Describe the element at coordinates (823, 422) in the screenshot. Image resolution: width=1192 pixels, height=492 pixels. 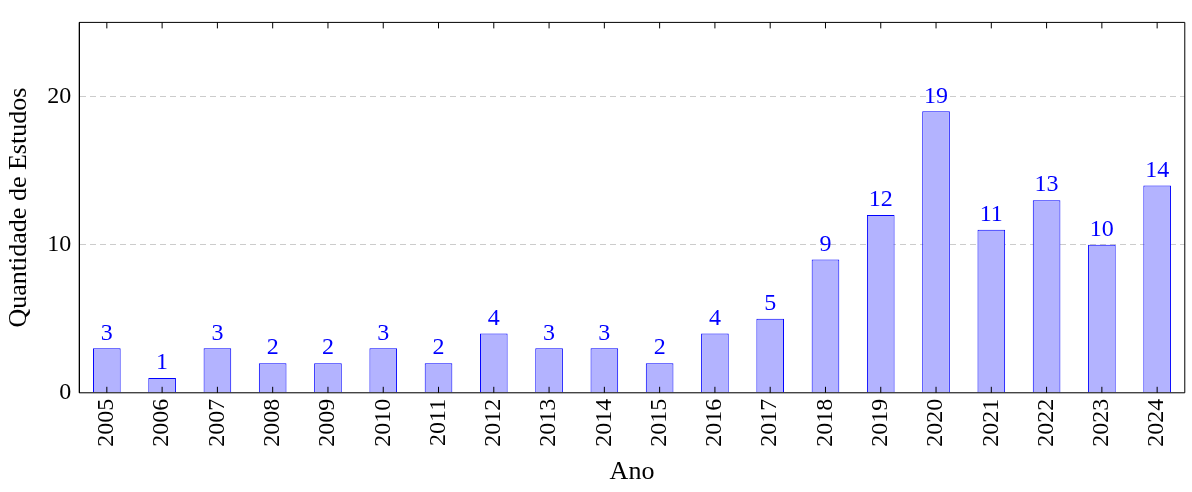
I see `x-tick-label: 2018` at that location.